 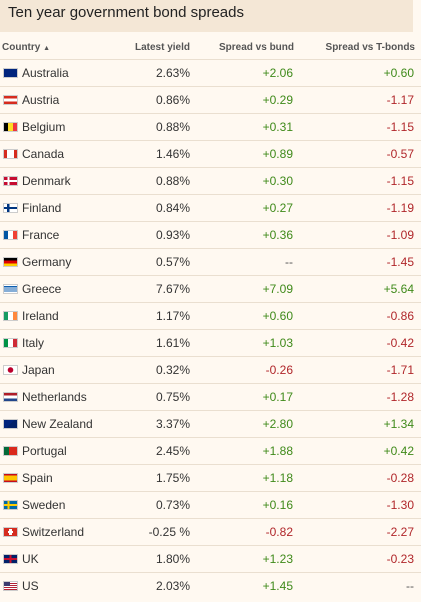 I want to click on spread-tbonds: -2.27, so click(x=400, y=532).